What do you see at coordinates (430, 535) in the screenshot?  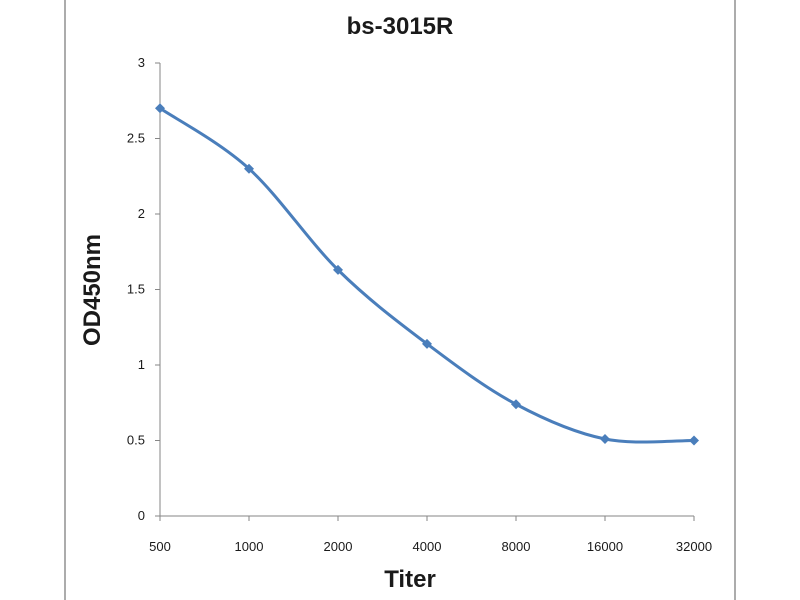 I see `x-axis-ticks: 500 1000 2000 4000 8000 16000 32000` at bounding box center [430, 535].